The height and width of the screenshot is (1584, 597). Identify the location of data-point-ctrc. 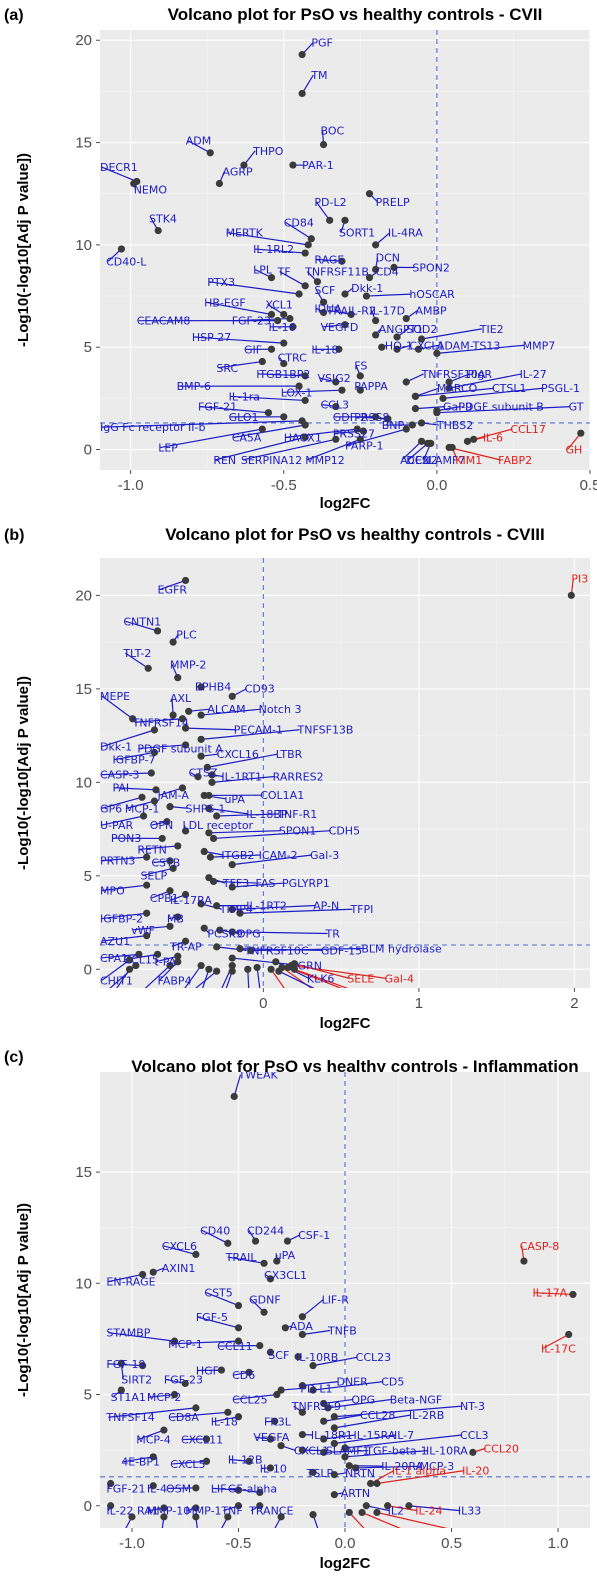
(284, 363).